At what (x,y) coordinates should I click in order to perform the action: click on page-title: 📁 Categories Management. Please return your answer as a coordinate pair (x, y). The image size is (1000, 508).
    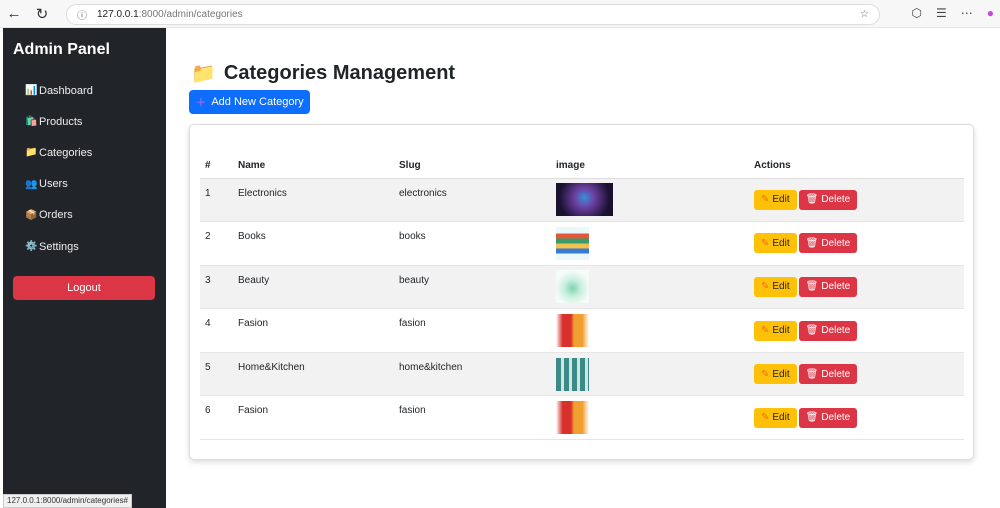
    Looking at the image, I should click on (323, 73).